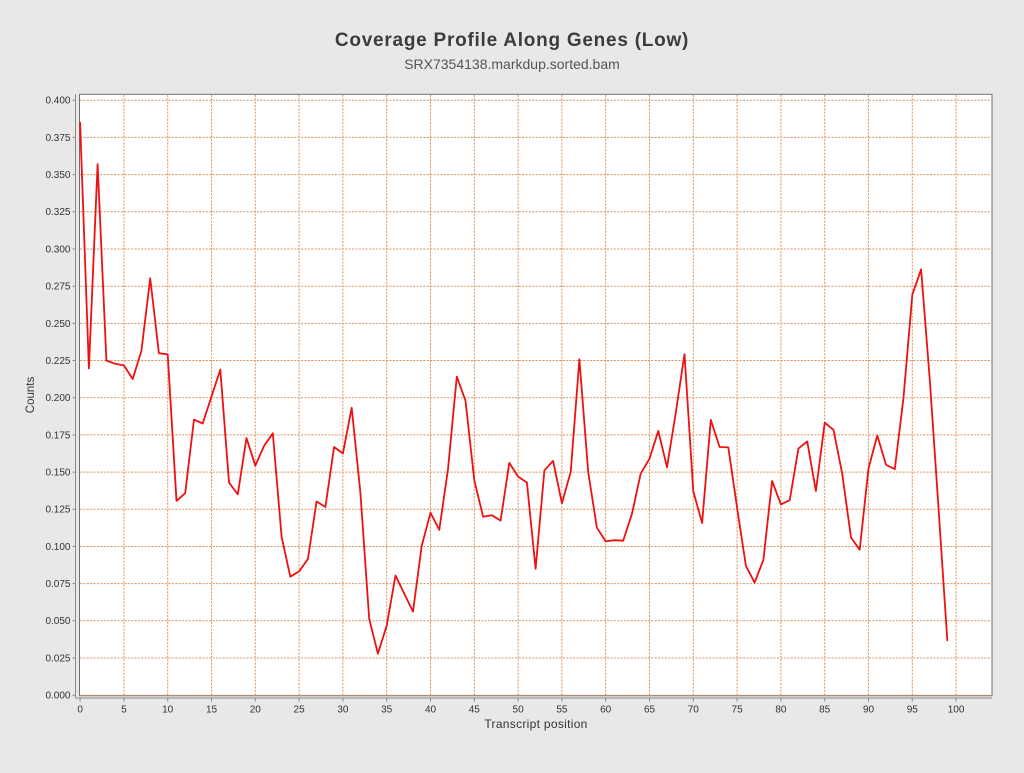 Image resolution: width=1024 pixels, height=773 pixels. Describe the element at coordinates (57, 175) in the screenshot. I see `svg-text: 0.350` at that location.